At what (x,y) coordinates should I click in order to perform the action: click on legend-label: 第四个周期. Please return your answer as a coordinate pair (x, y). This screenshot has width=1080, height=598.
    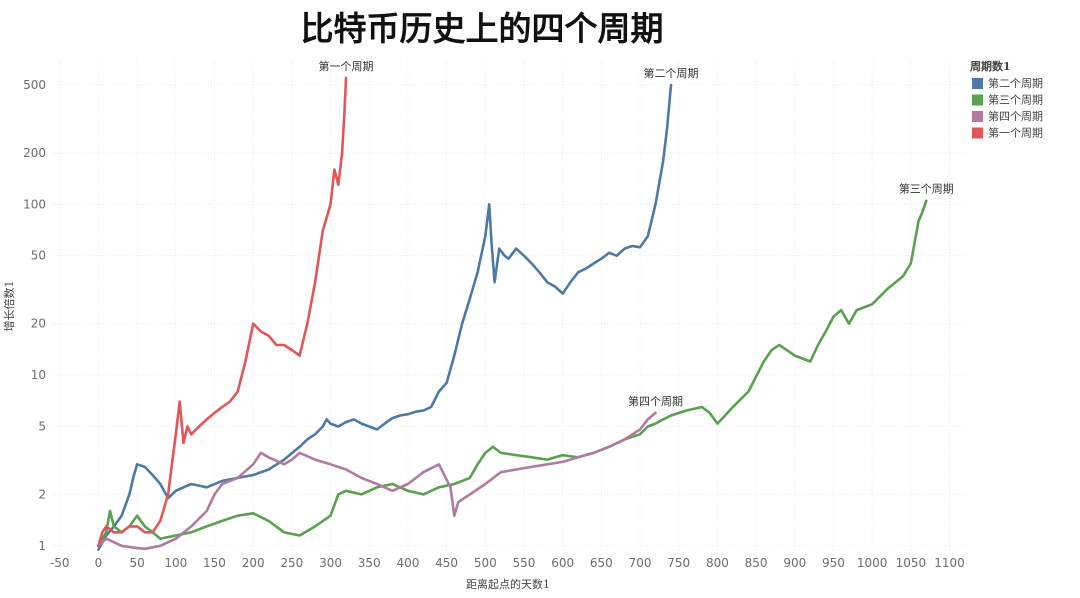
    Looking at the image, I should click on (1015, 116).